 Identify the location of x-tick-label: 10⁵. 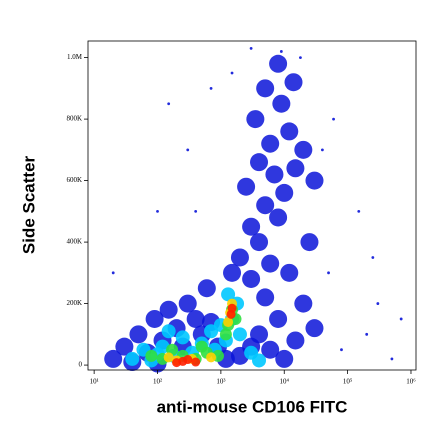
(348, 382).